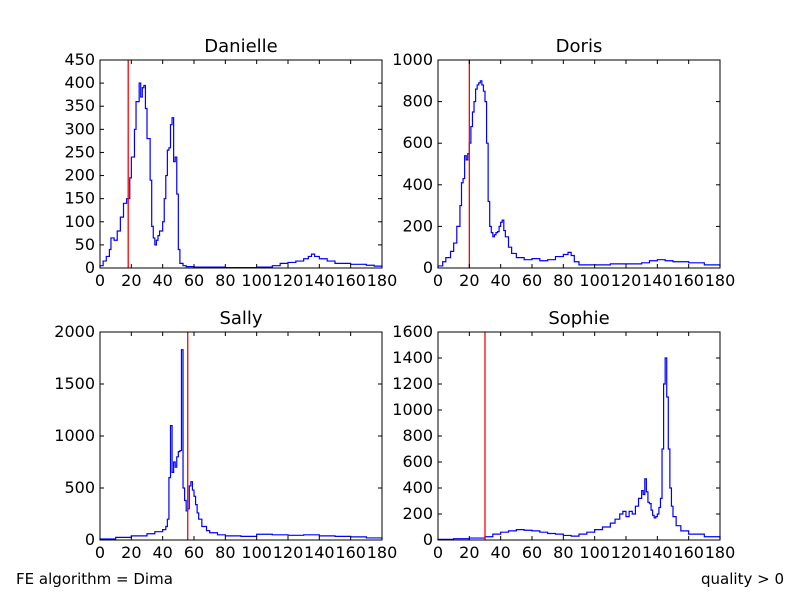 This screenshot has height=600, width=800. Describe the element at coordinates (79, 59) in the screenshot. I see `y-tick-label: 450` at that location.